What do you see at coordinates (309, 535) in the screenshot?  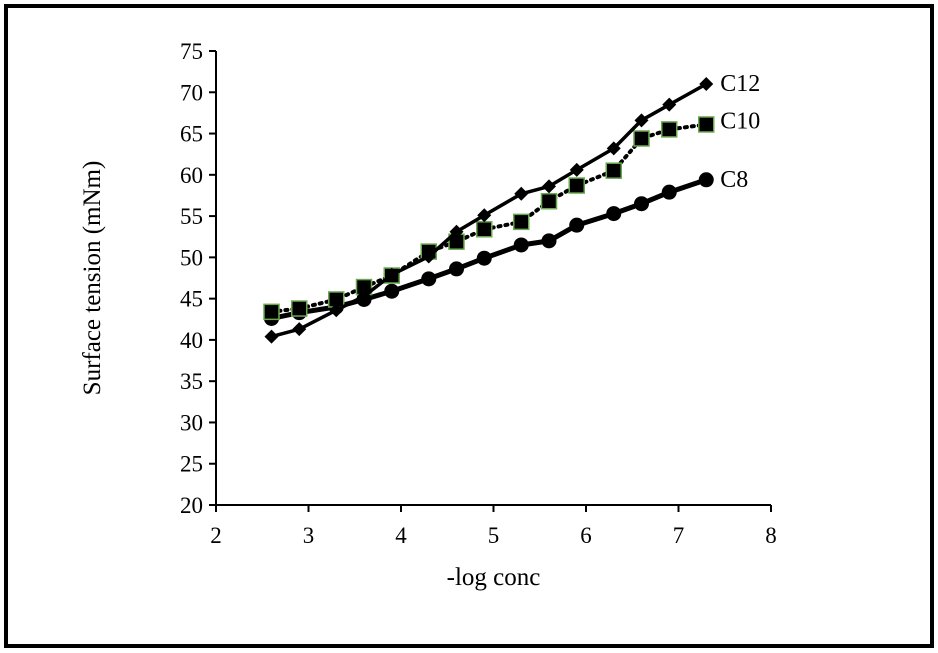 I see `x-tick-label: 3` at bounding box center [309, 535].